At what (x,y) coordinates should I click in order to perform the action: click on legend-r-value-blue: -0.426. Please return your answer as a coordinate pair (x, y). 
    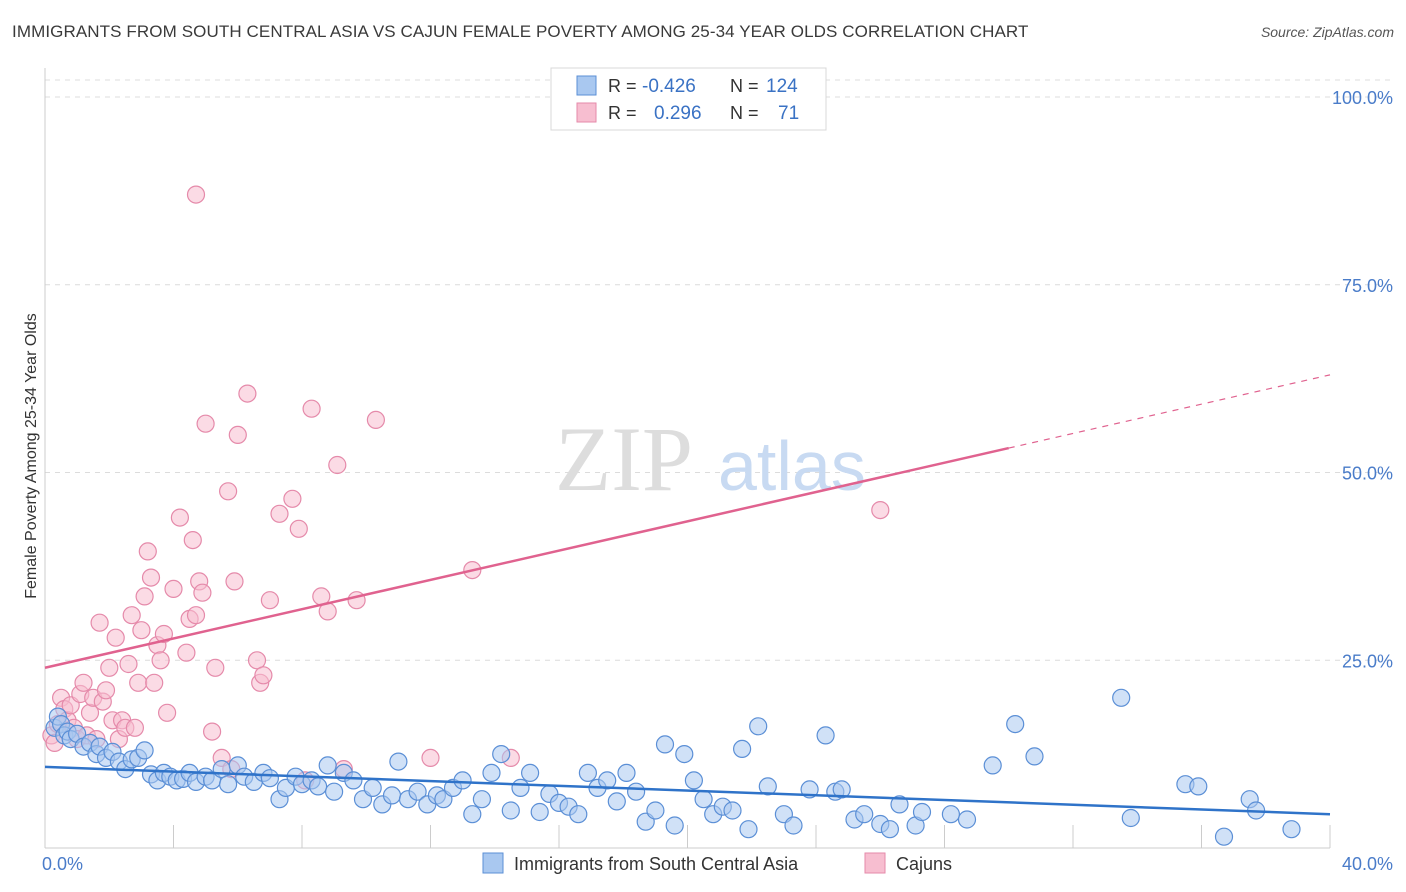
    Looking at the image, I should click on (669, 86).